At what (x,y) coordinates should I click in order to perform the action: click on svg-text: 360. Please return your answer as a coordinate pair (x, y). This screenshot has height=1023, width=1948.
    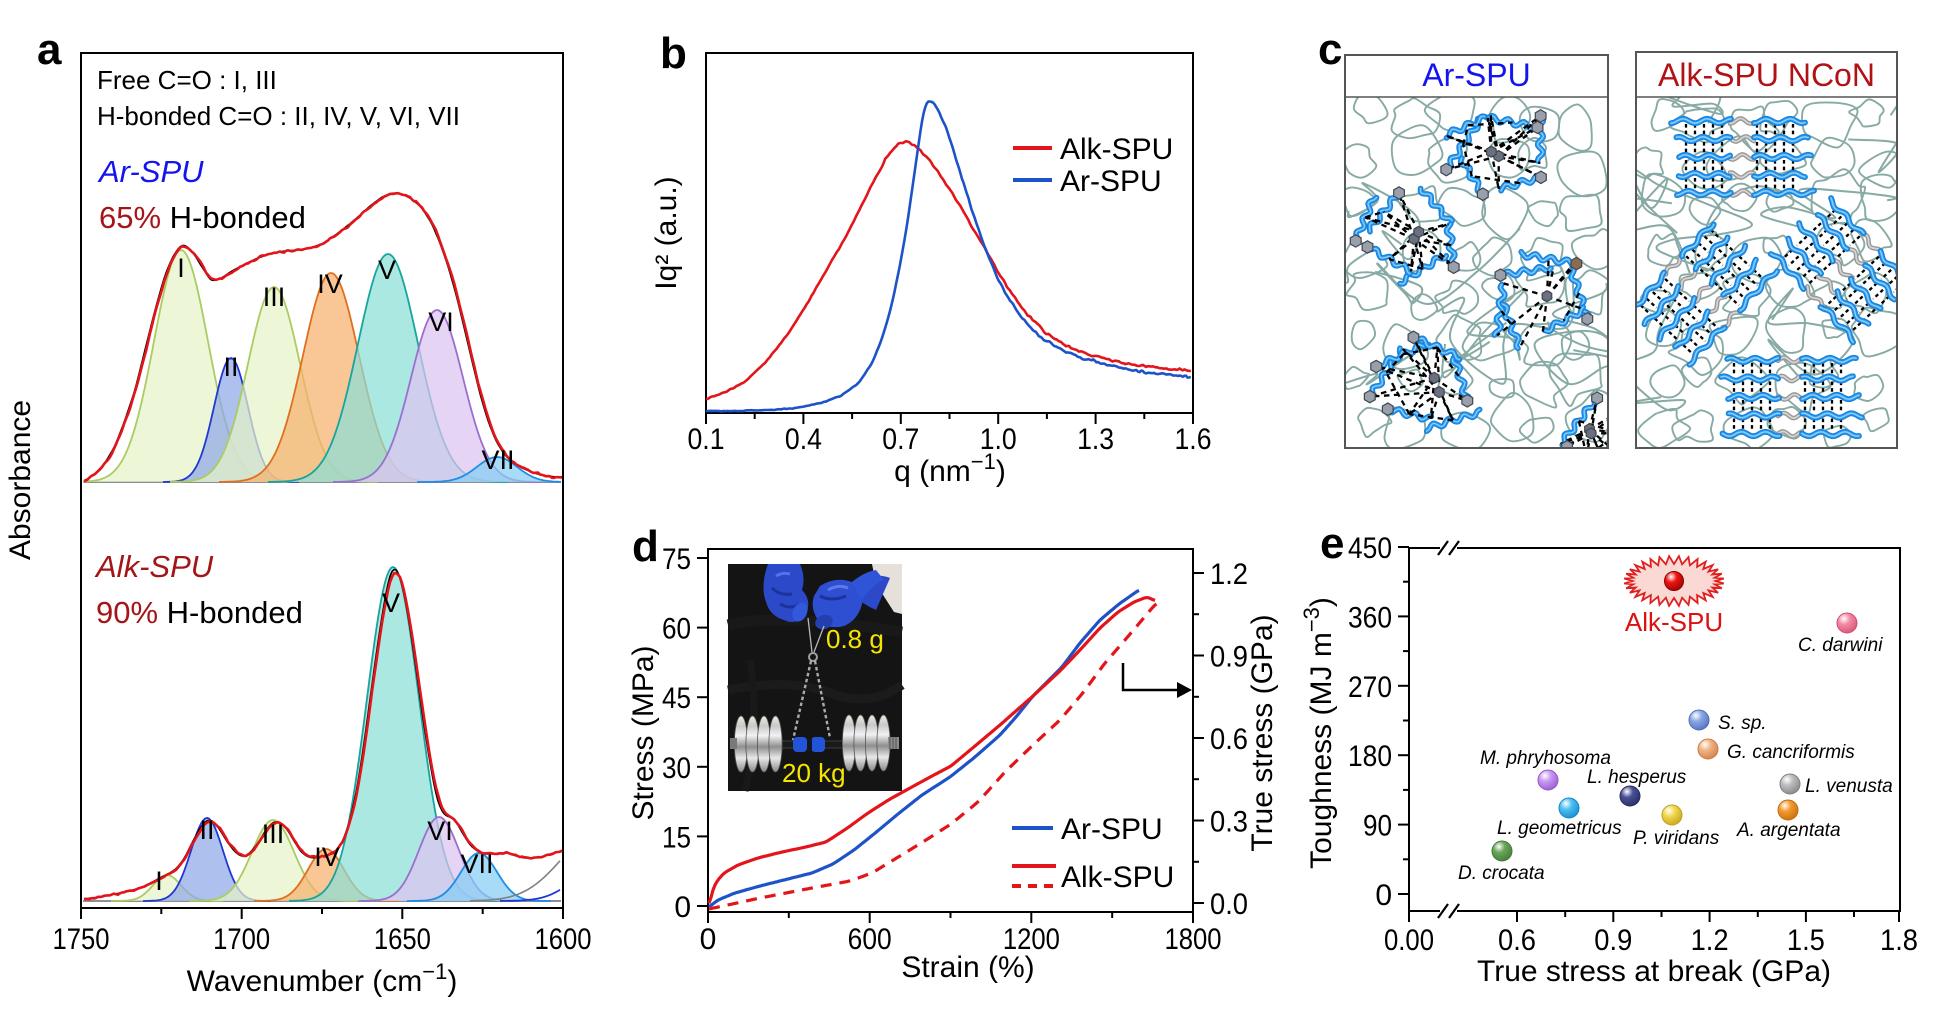
    Looking at the image, I should click on (1370, 617).